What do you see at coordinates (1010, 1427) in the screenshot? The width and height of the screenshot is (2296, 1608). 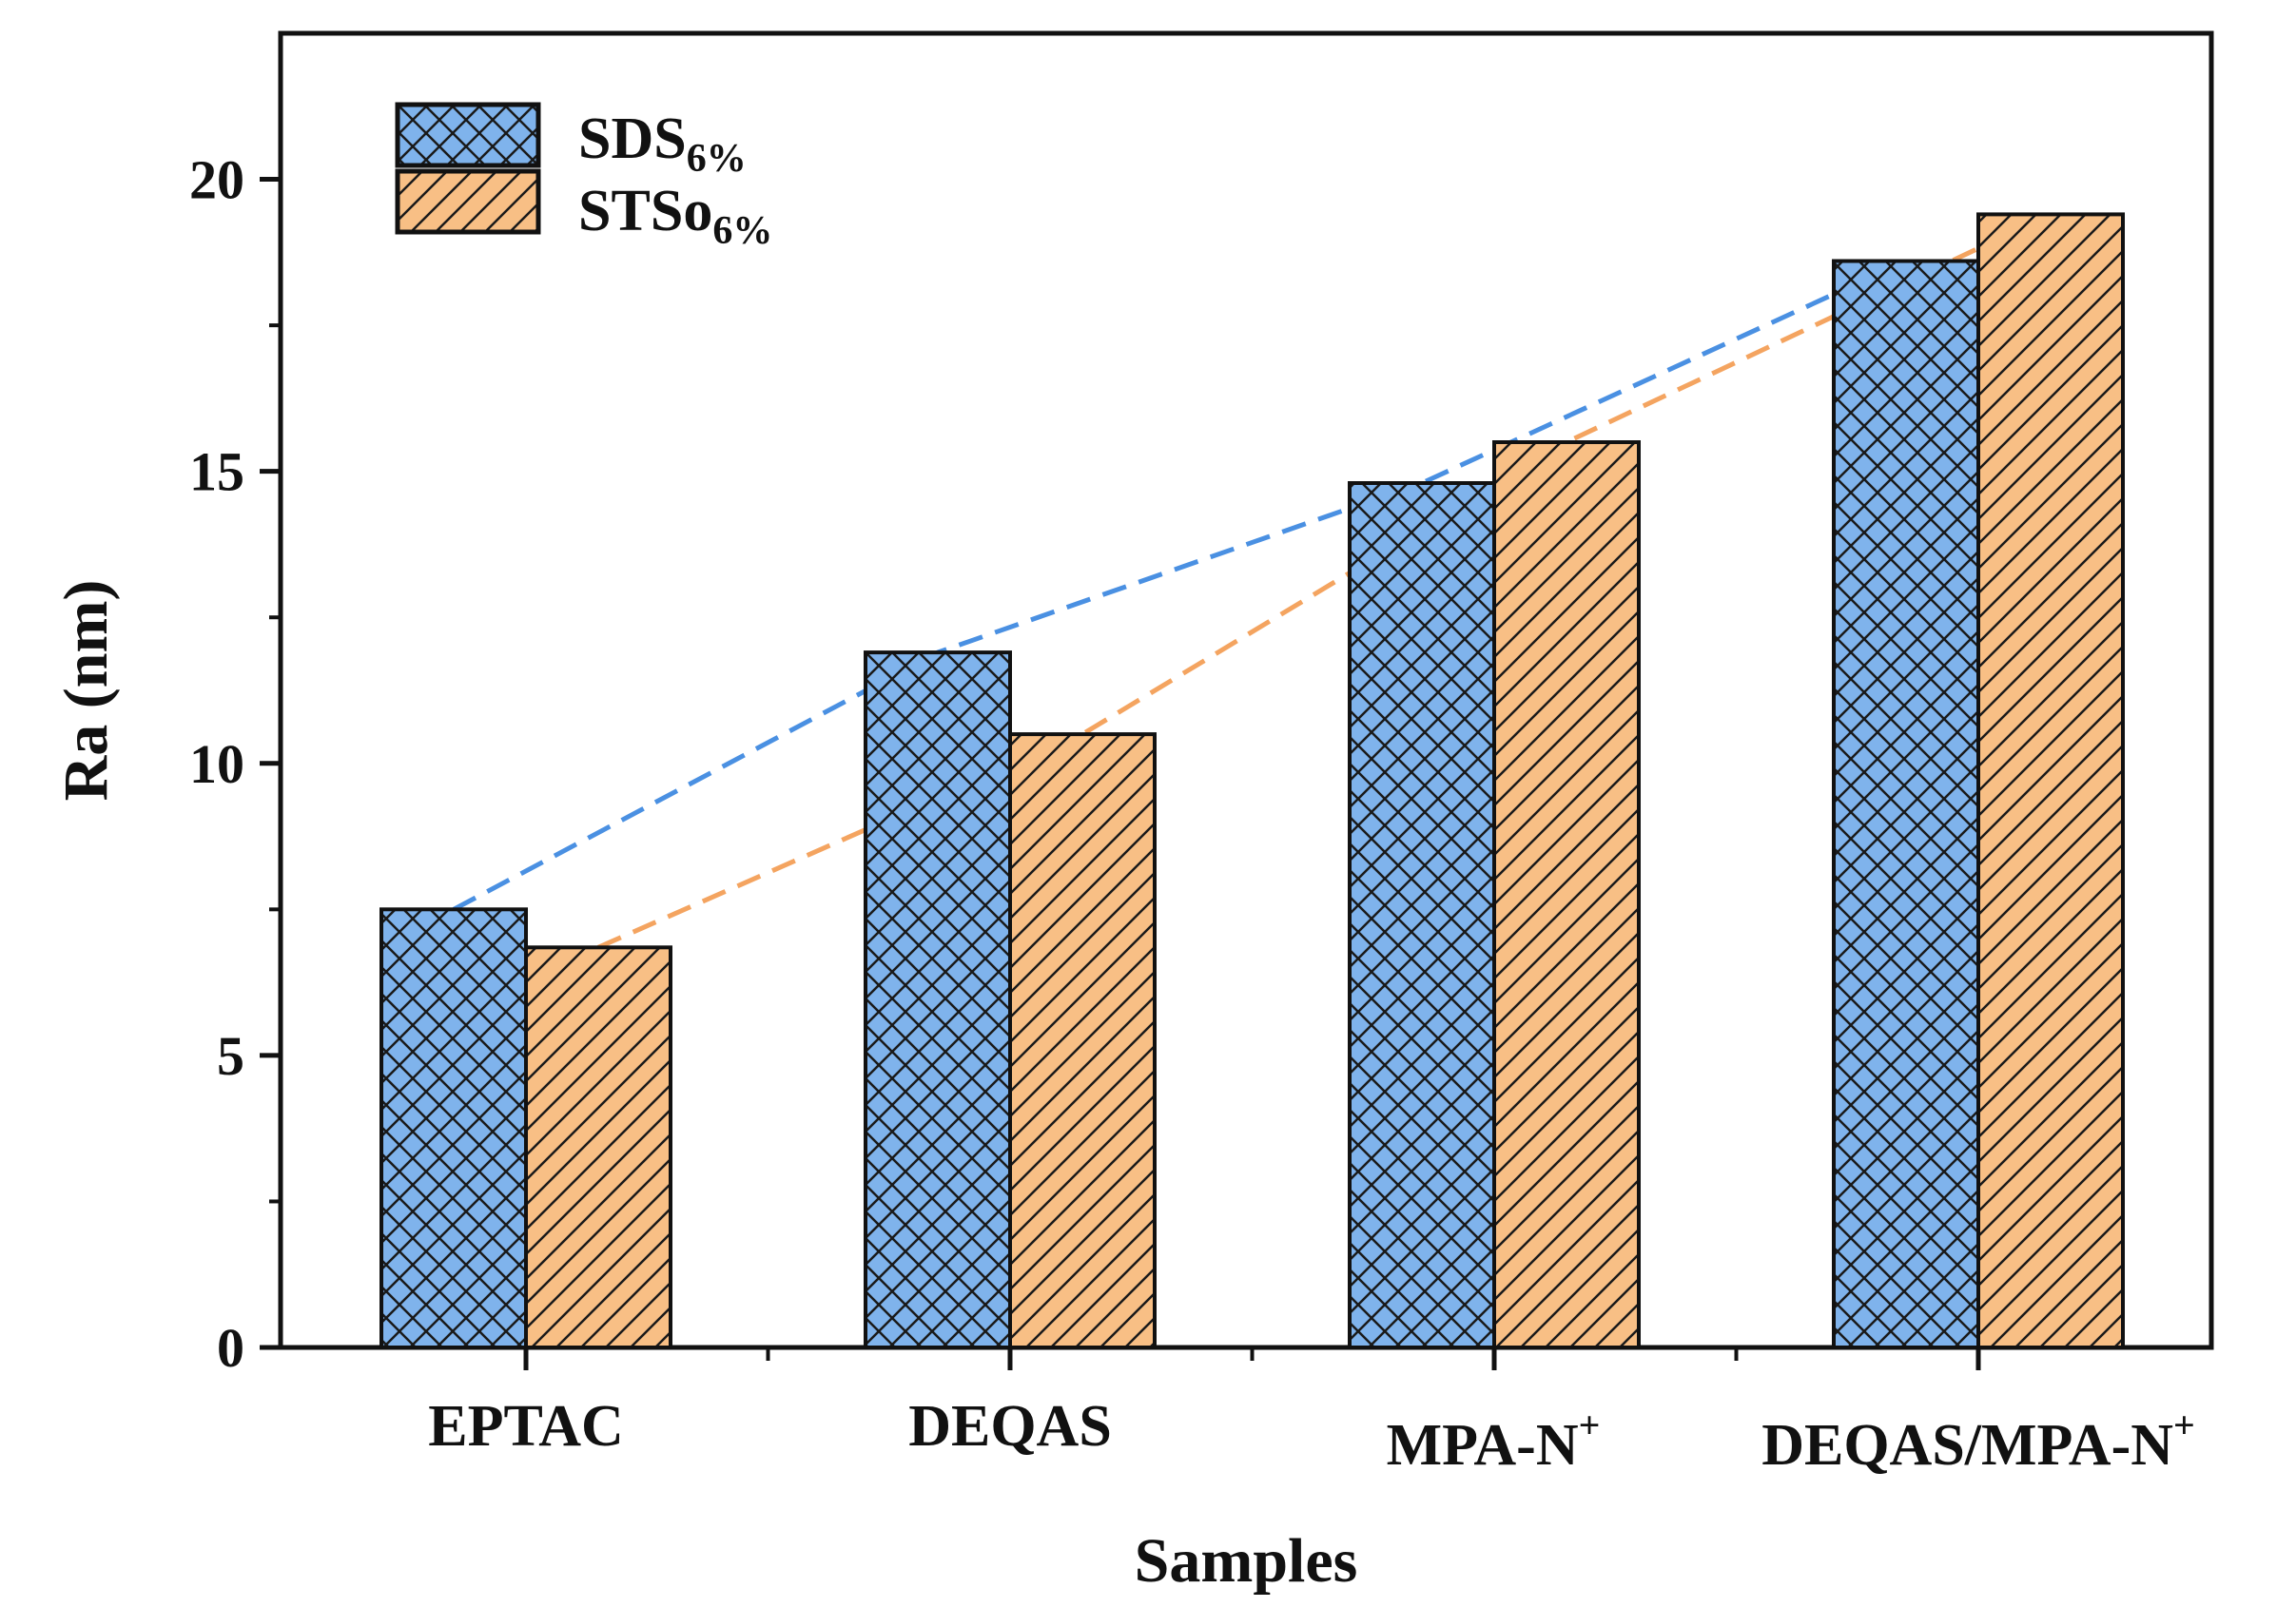 I see `category-label-deqas: DEQAS` at bounding box center [1010, 1427].